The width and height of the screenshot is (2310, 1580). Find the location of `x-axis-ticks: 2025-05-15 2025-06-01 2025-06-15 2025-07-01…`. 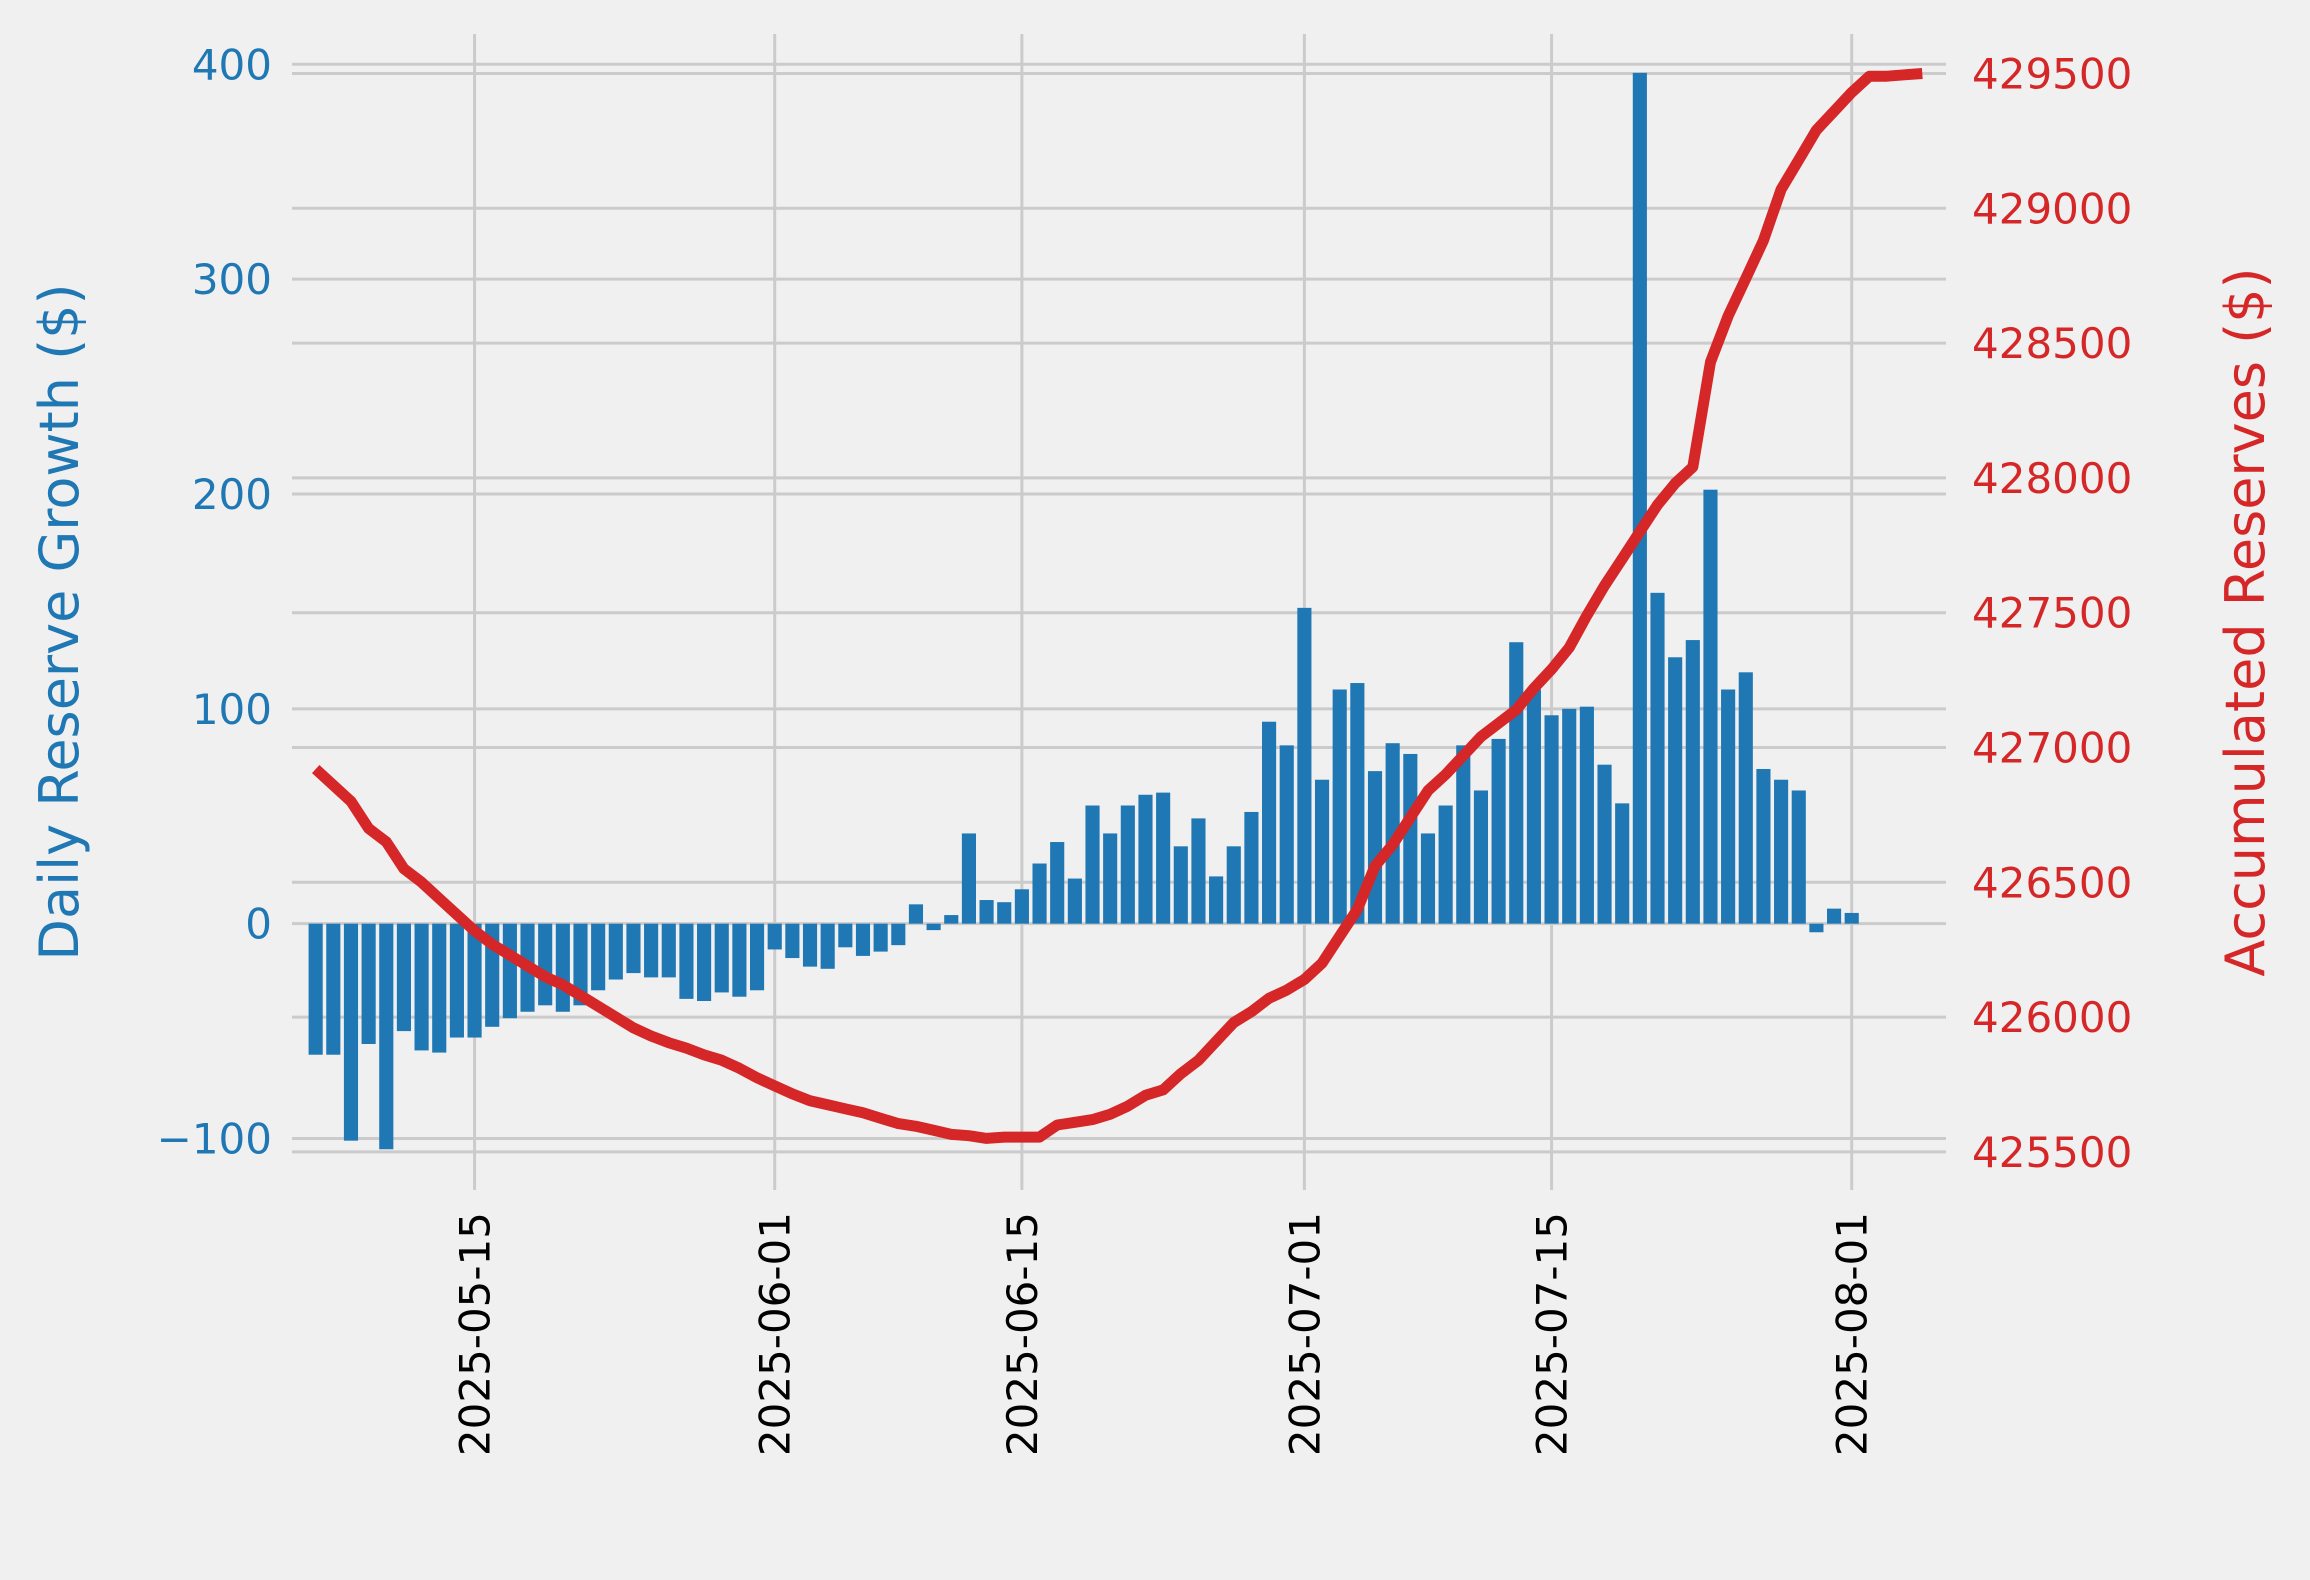

x-axis-ticks: 2025-05-15 2025-06-01 2025-06-15 2025-07-01… is located at coordinates (1164, 1334).